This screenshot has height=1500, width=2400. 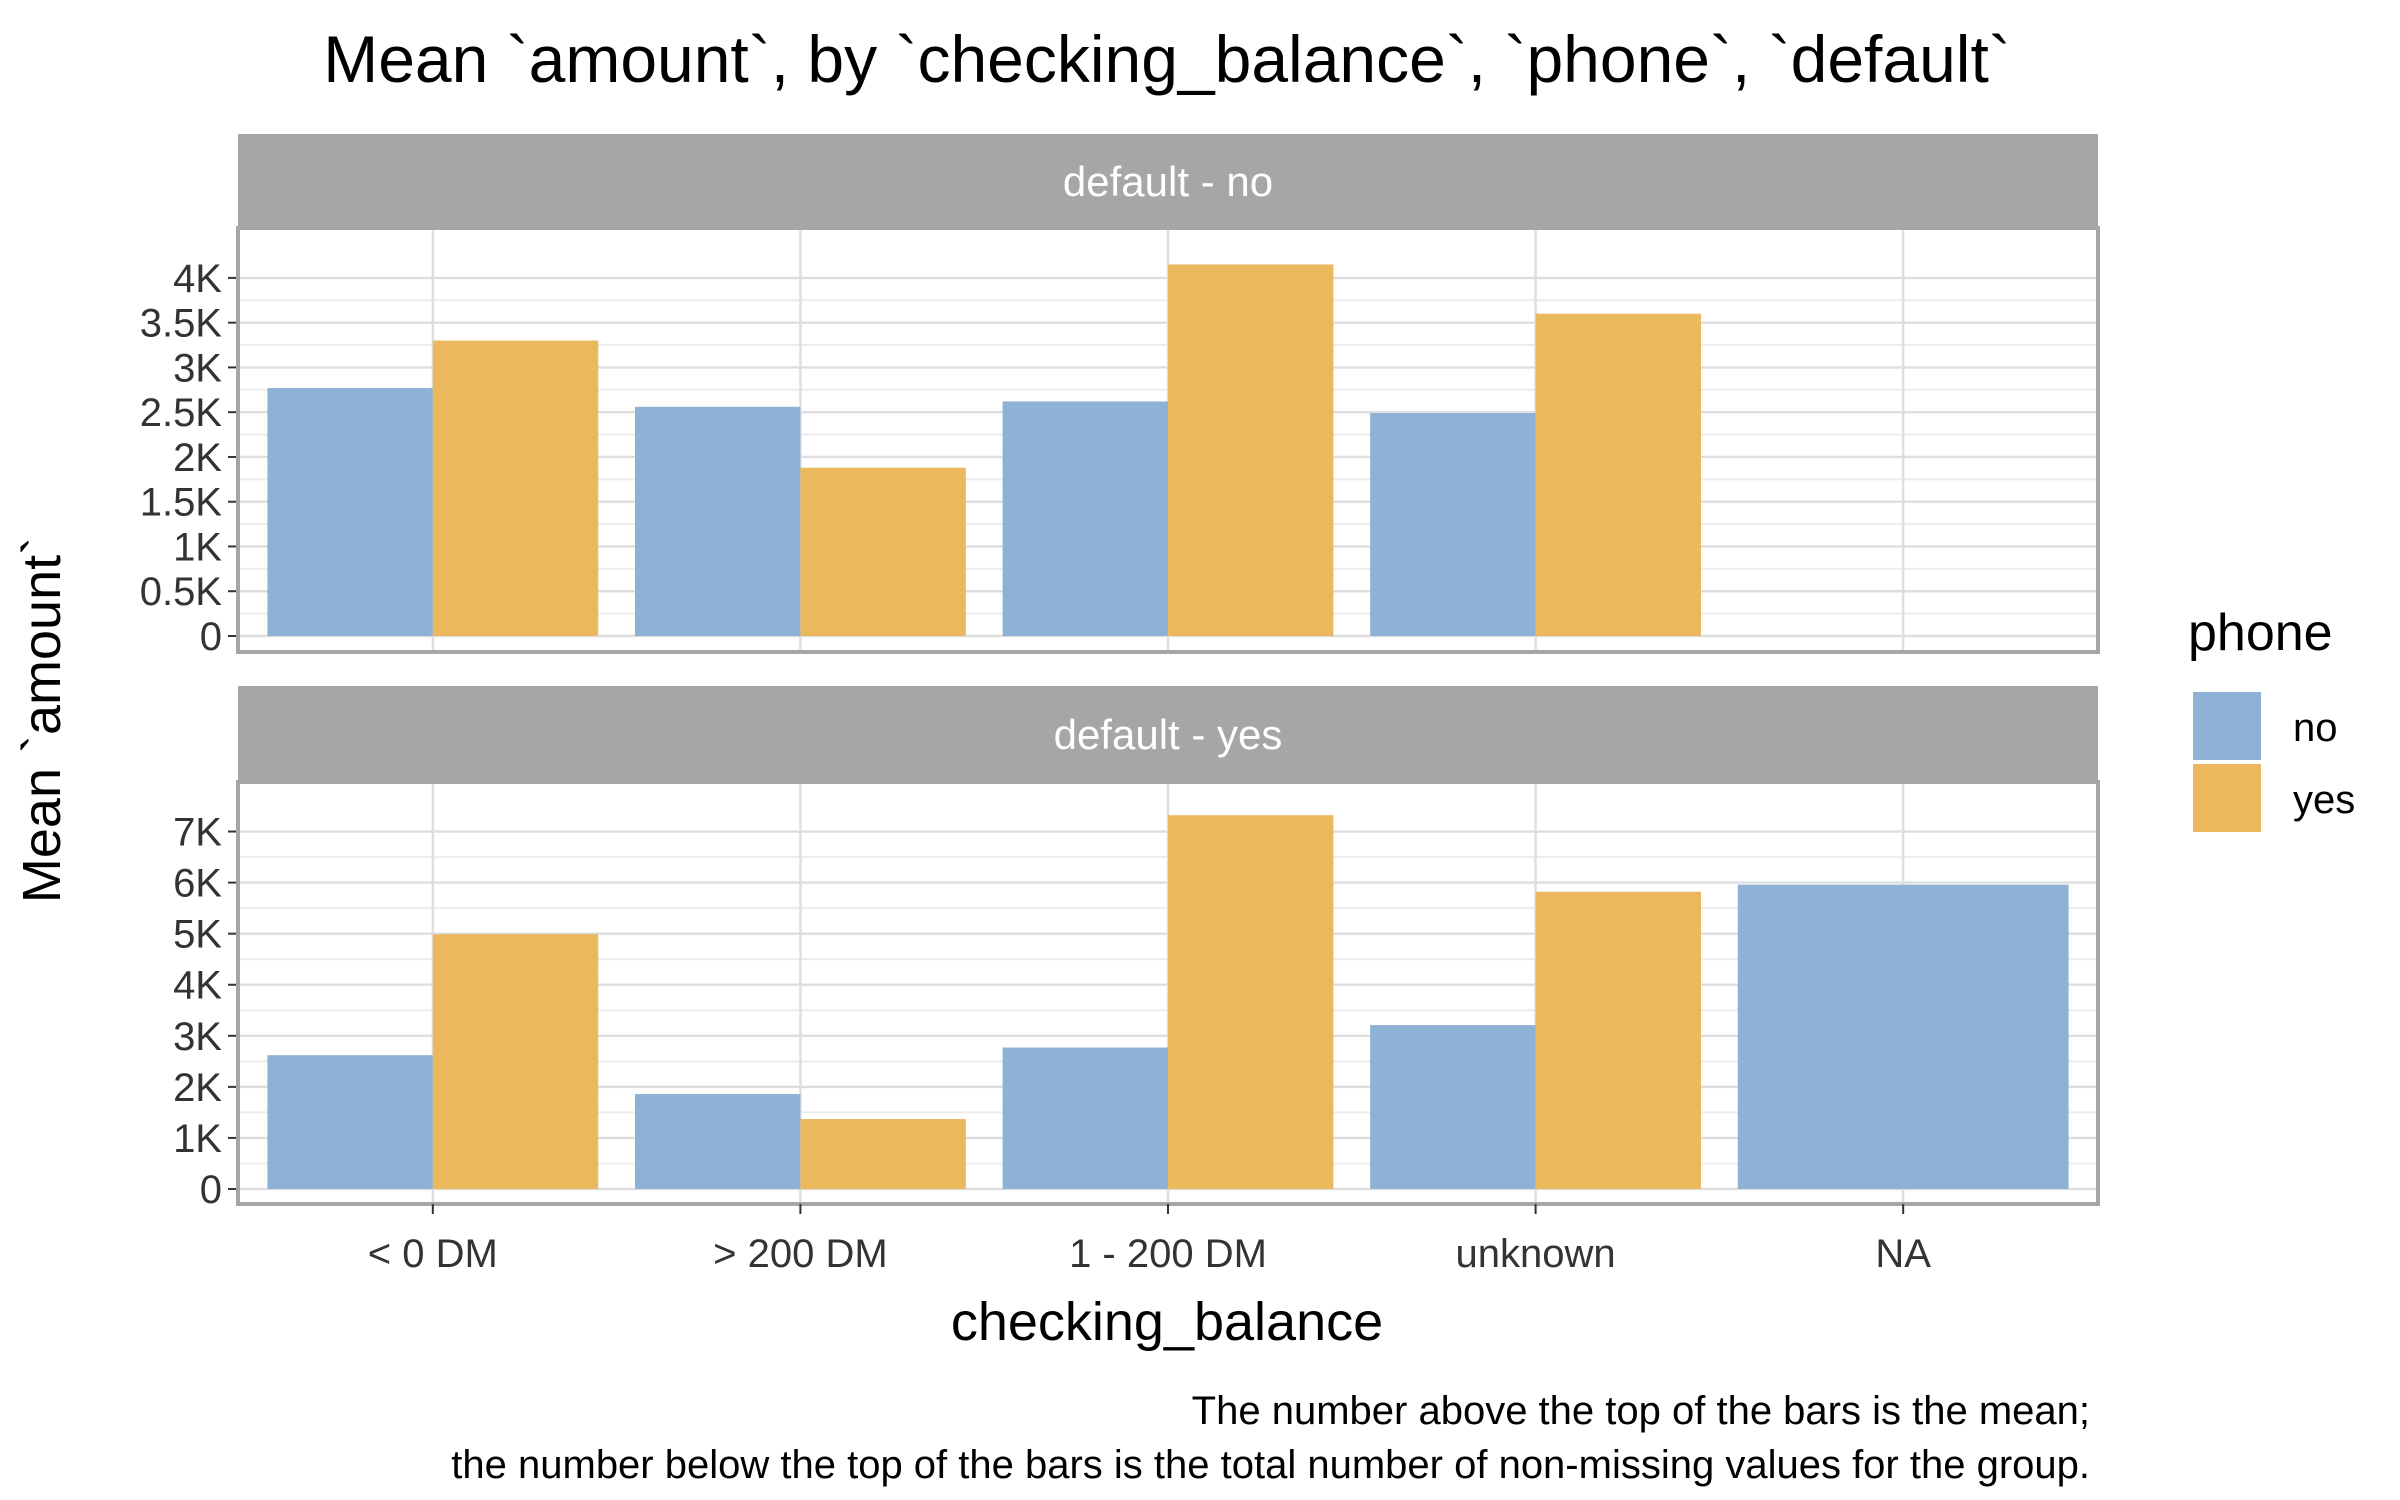 I want to click on legend-label-yes: yes, so click(x=2324, y=800).